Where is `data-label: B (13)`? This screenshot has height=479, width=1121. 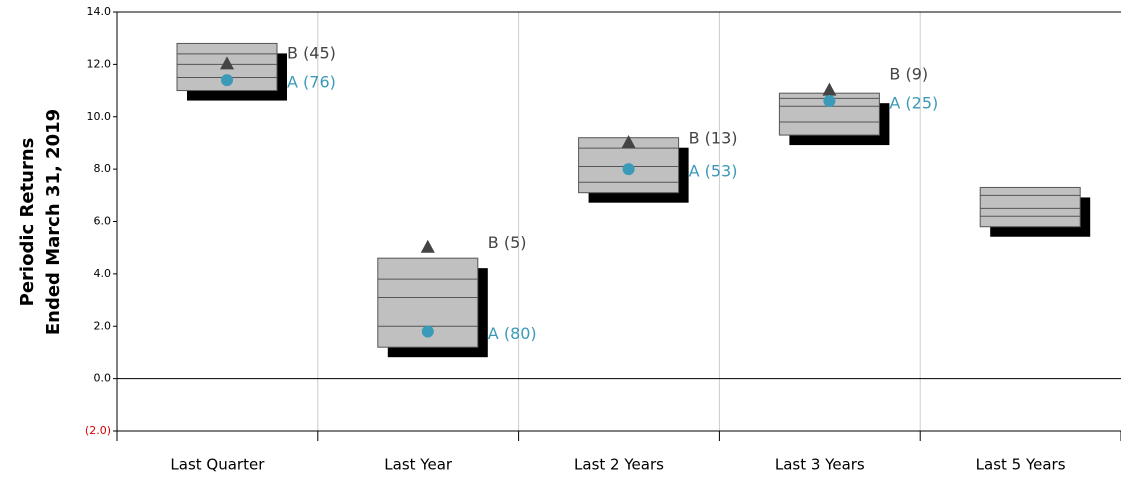 data-label: B (13) is located at coordinates (713, 137).